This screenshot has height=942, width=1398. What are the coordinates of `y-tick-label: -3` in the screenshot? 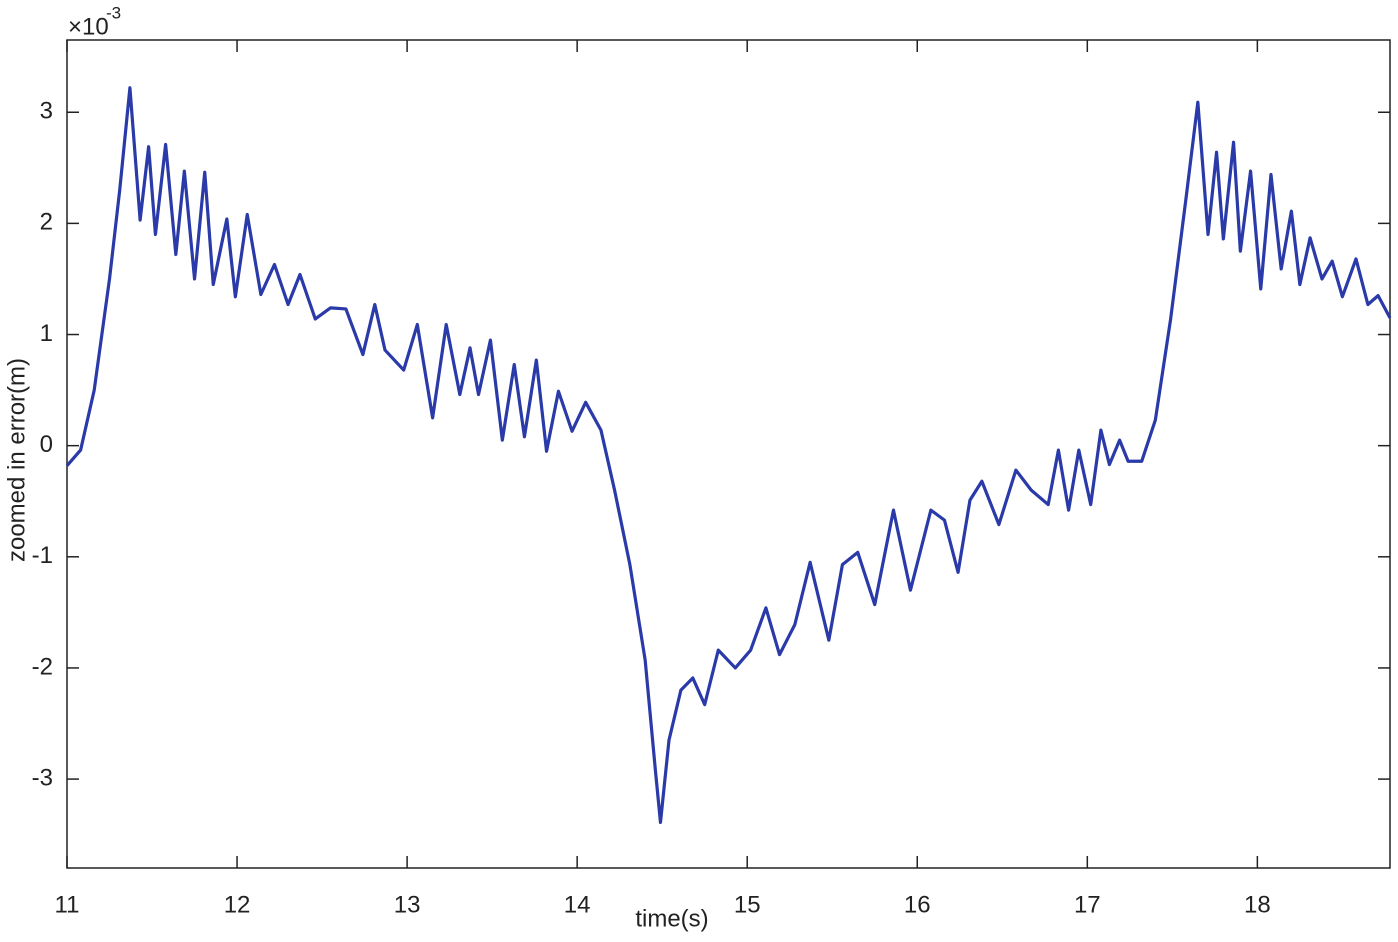 It's located at (42, 777).